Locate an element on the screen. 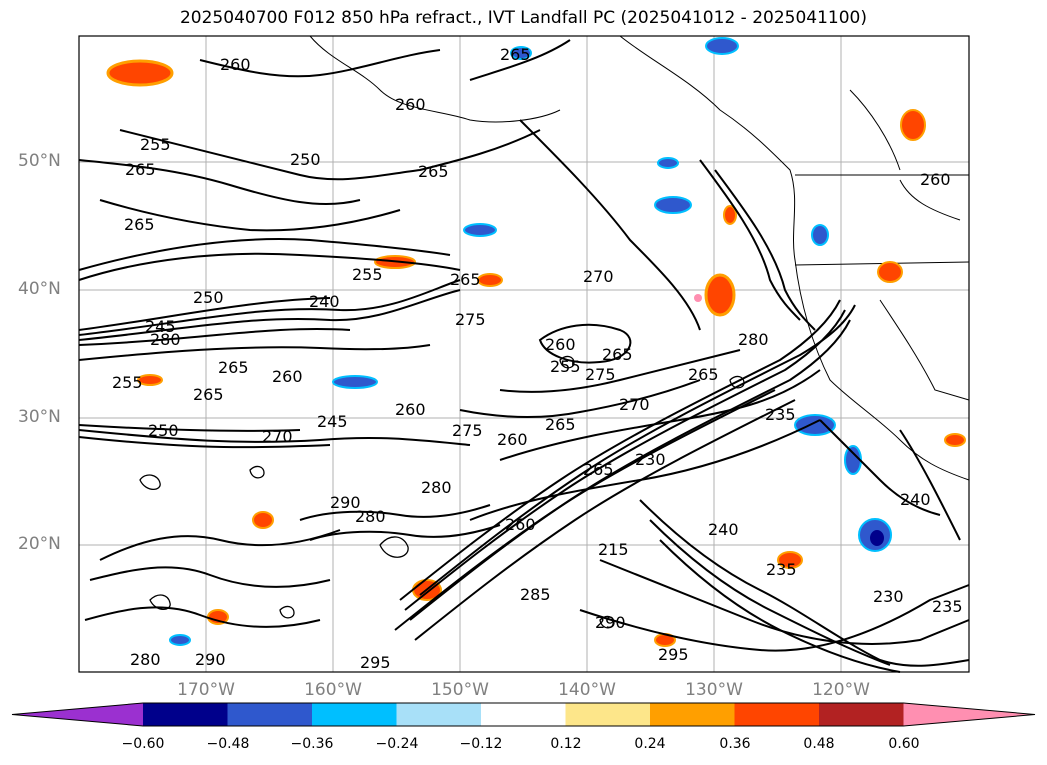 The width and height of the screenshot is (1047, 765). contour-label: 215 is located at coordinates (613, 549).